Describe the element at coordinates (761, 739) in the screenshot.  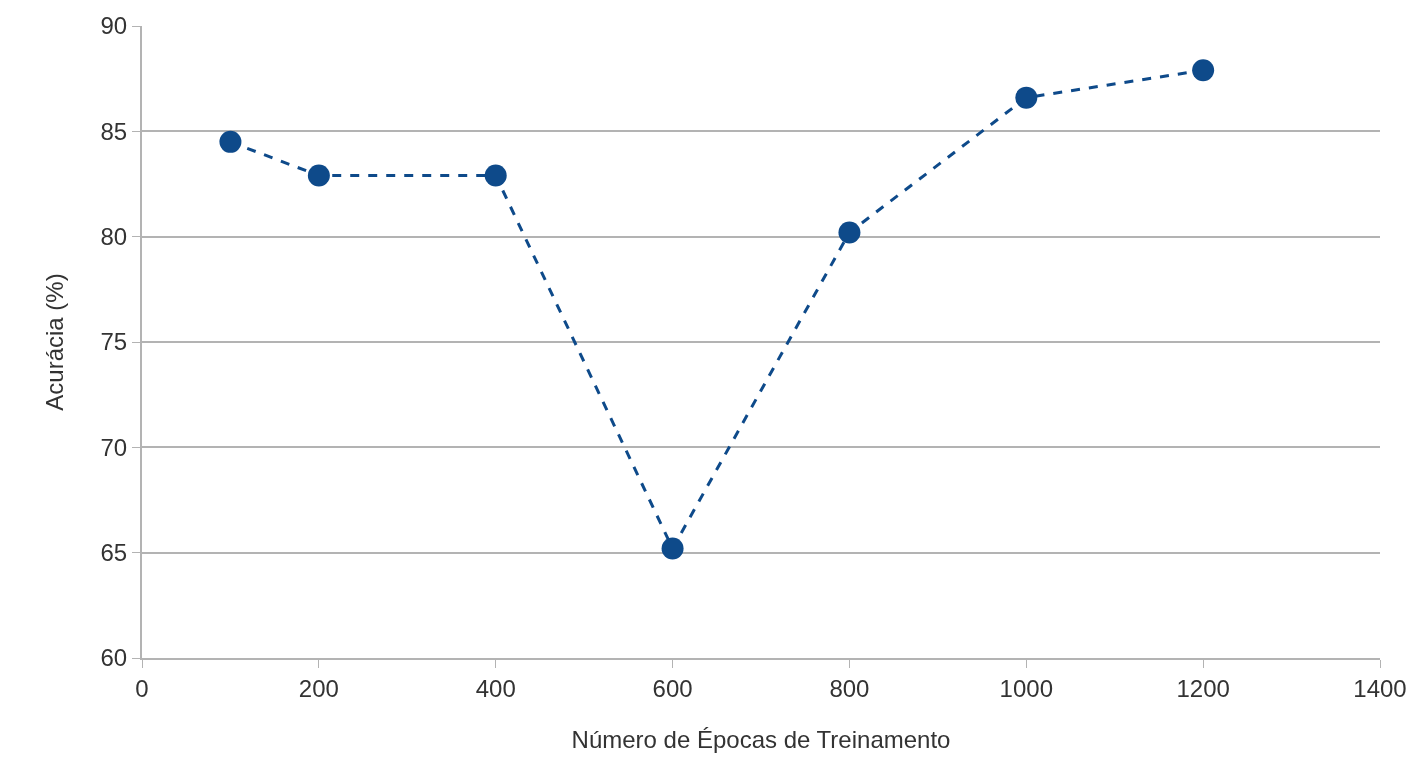
I see `x-axis-title: Número de Épocas de Treinamento` at that location.